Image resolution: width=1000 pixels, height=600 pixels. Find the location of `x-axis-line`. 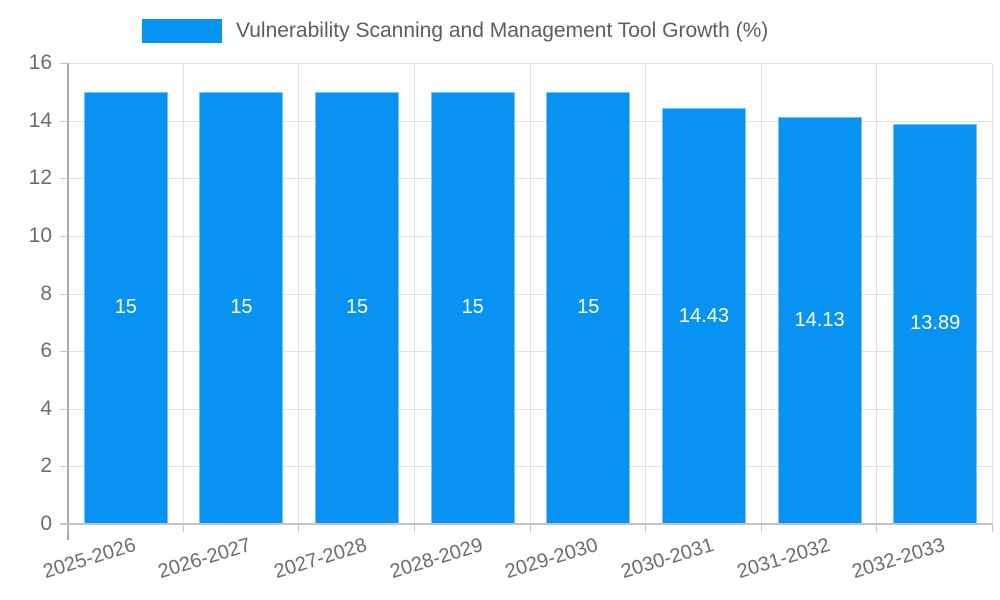

x-axis-line is located at coordinates (526, 524).